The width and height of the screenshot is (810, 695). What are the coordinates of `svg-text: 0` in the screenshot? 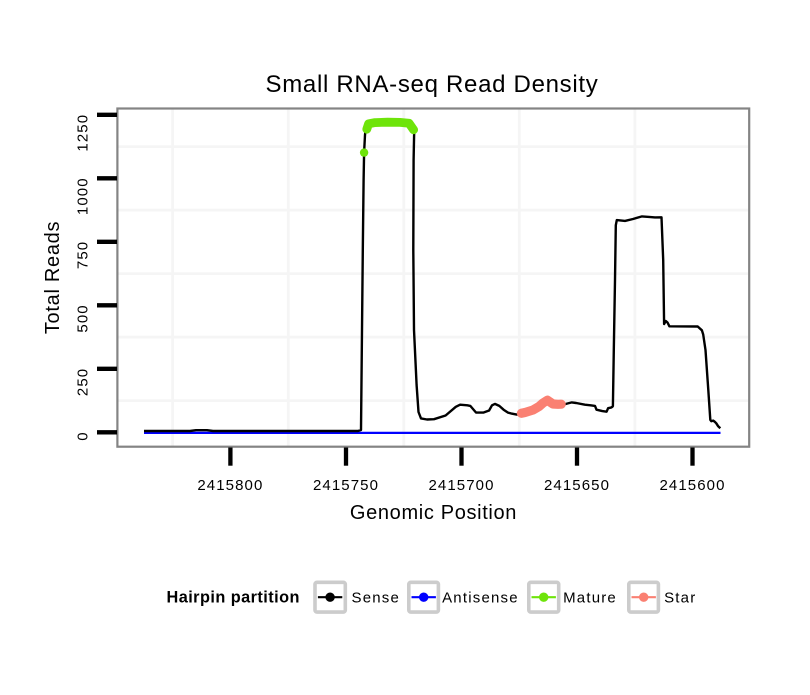 It's located at (83, 435).